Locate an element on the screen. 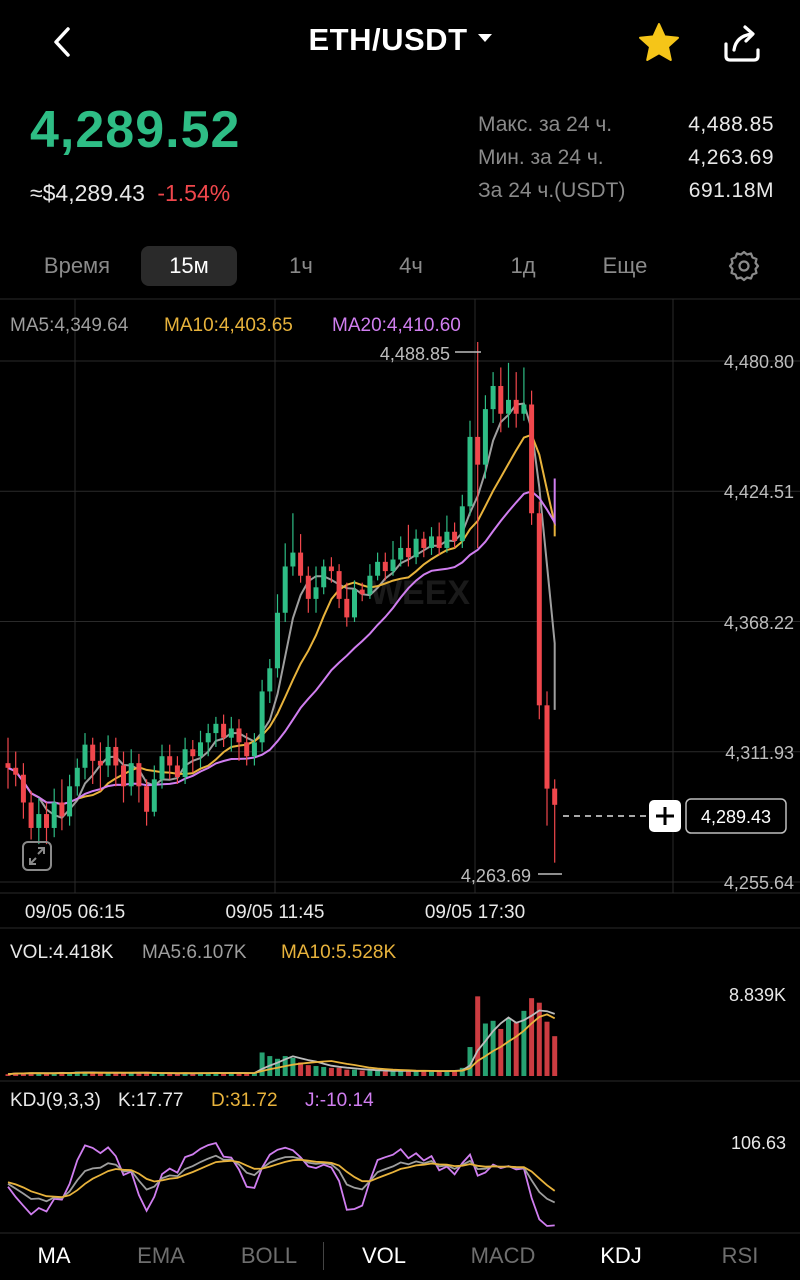  chart-settings-button is located at coordinates (744, 266).